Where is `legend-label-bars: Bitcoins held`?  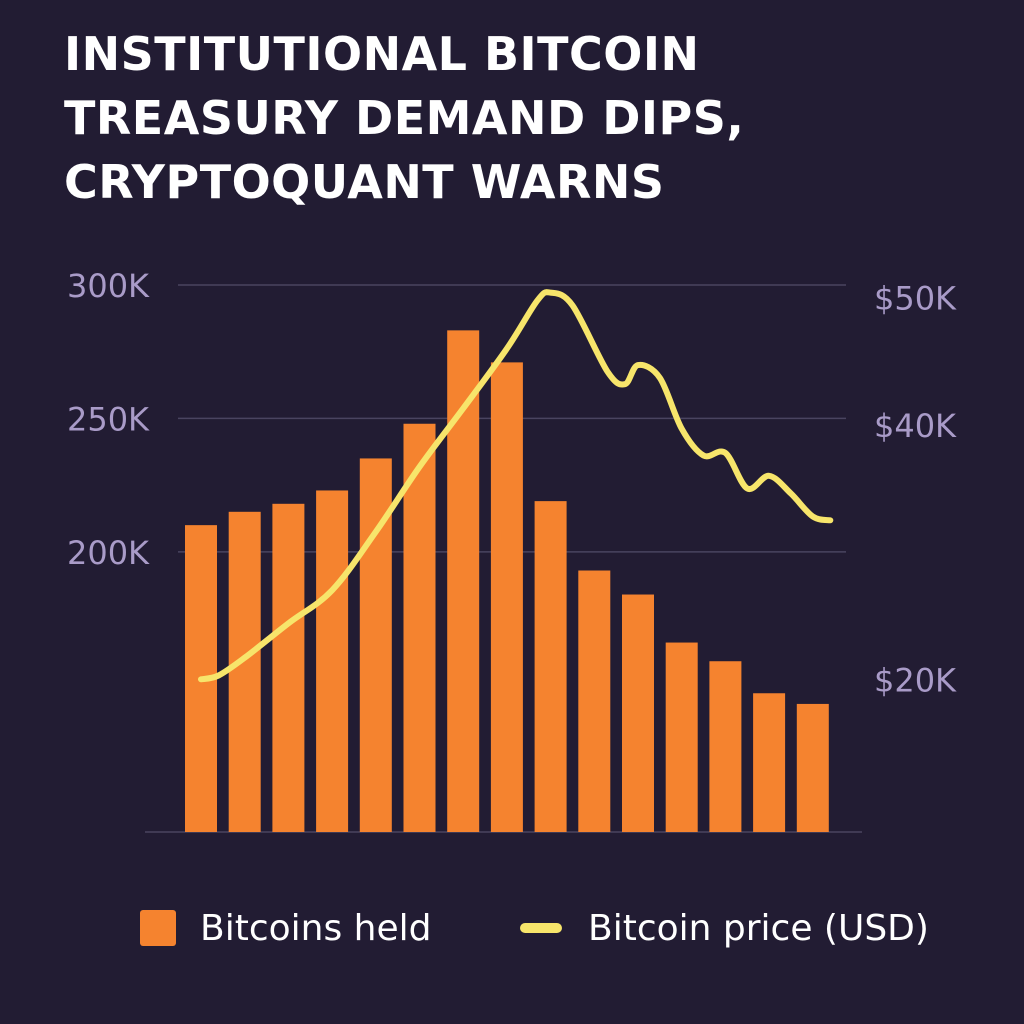 legend-label-bars: Bitcoins held is located at coordinates (316, 928).